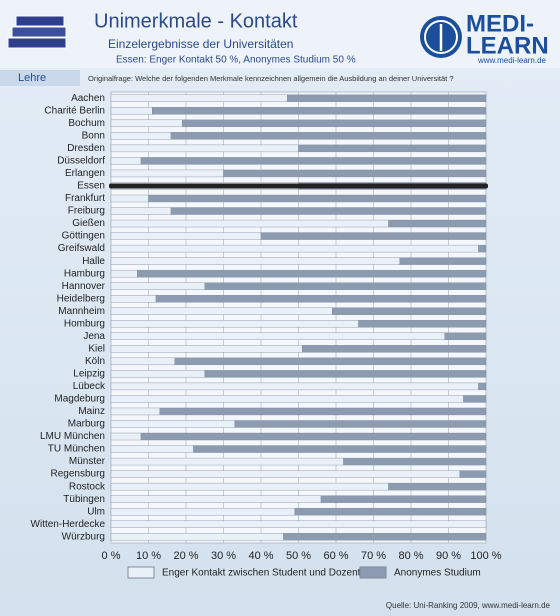 Image resolution: width=560 pixels, height=616 pixels. I want to click on y-tick-label: Heidelberg, so click(81, 298).